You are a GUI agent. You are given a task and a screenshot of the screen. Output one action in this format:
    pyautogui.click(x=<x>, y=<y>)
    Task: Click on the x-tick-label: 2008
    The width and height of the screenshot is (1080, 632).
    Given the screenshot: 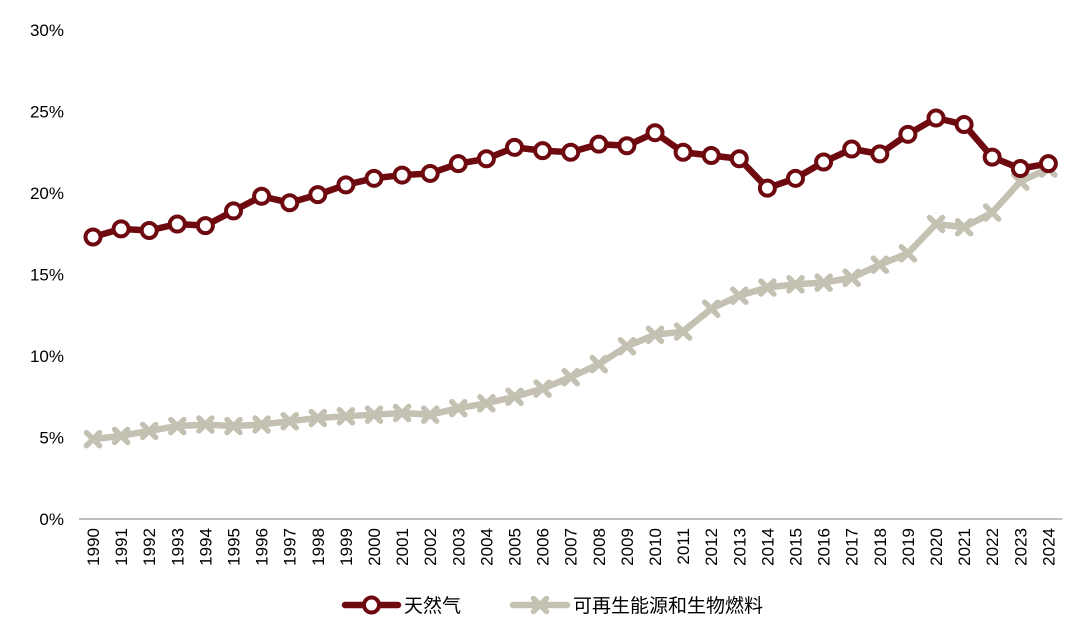 What is the action you would take?
    pyautogui.click(x=599, y=547)
    